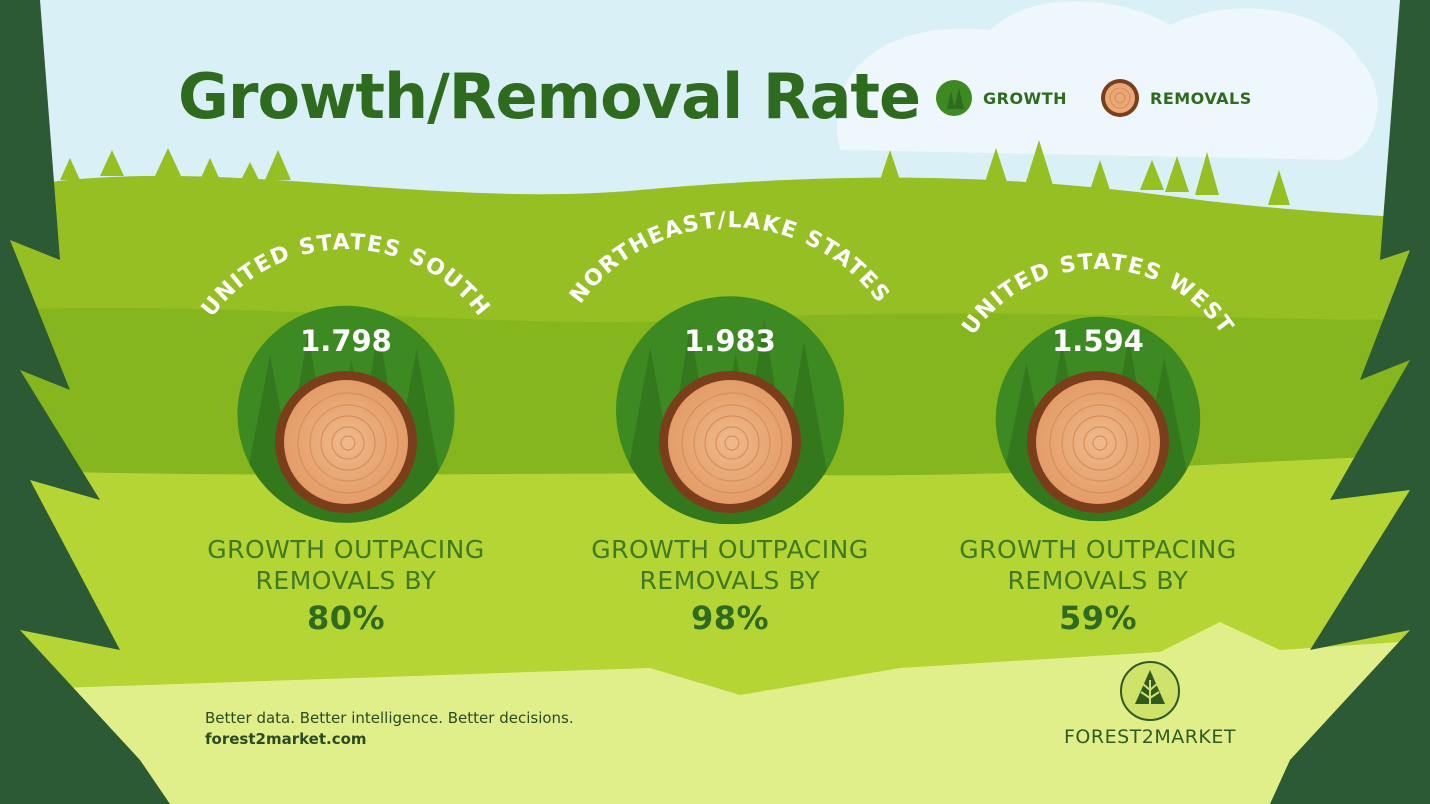 This screenshot has height=804, width=1430. I want to click on page-title: Growth/Removal Rate, so click(549, 96).